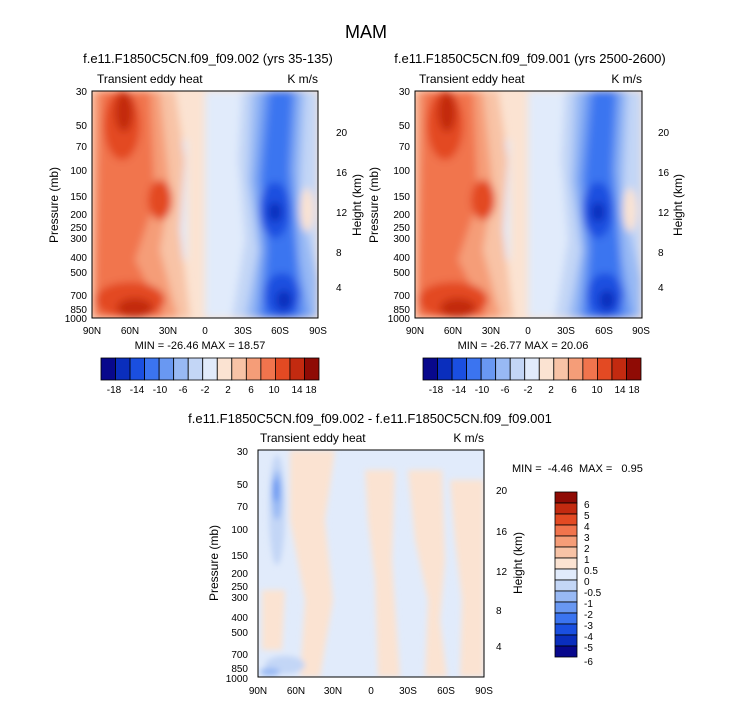 This screenshot has height=701, width=733. Describe the element at coordinates (587, 560) in the screenshot. I see `colorbar-label: 1` at that location.